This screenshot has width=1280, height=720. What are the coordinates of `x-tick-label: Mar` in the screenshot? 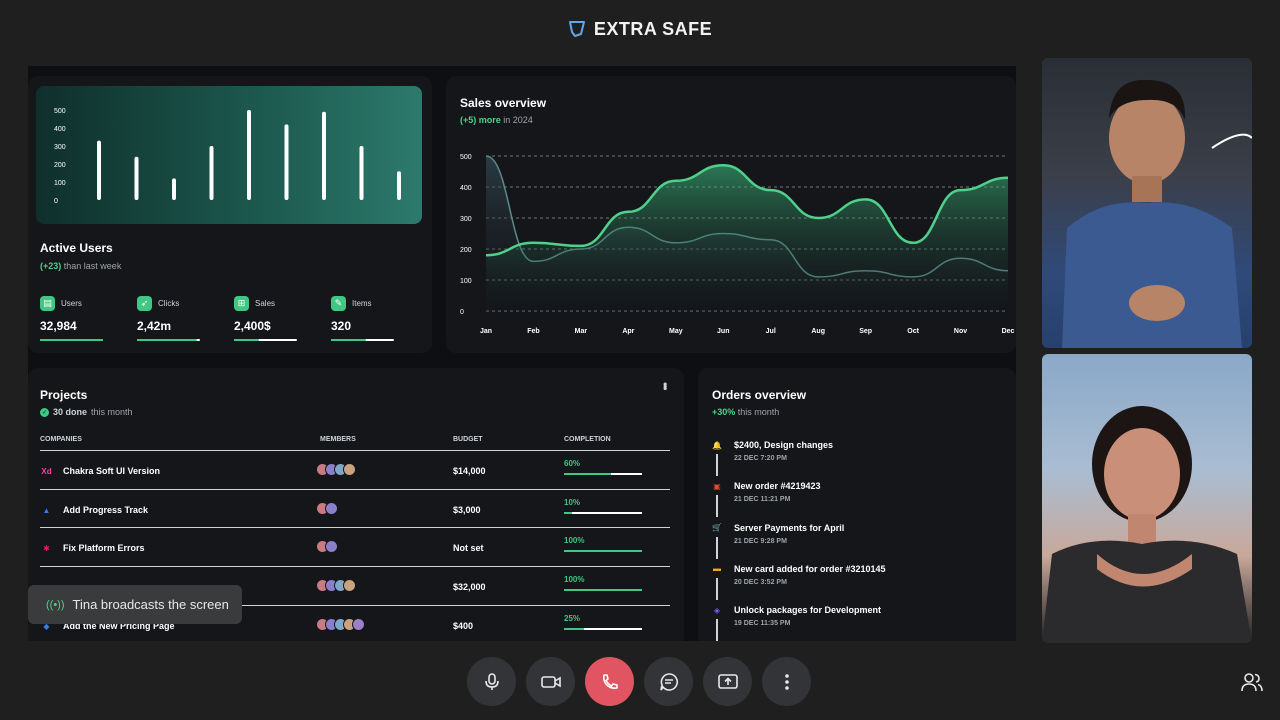 It's located at (581, 331).